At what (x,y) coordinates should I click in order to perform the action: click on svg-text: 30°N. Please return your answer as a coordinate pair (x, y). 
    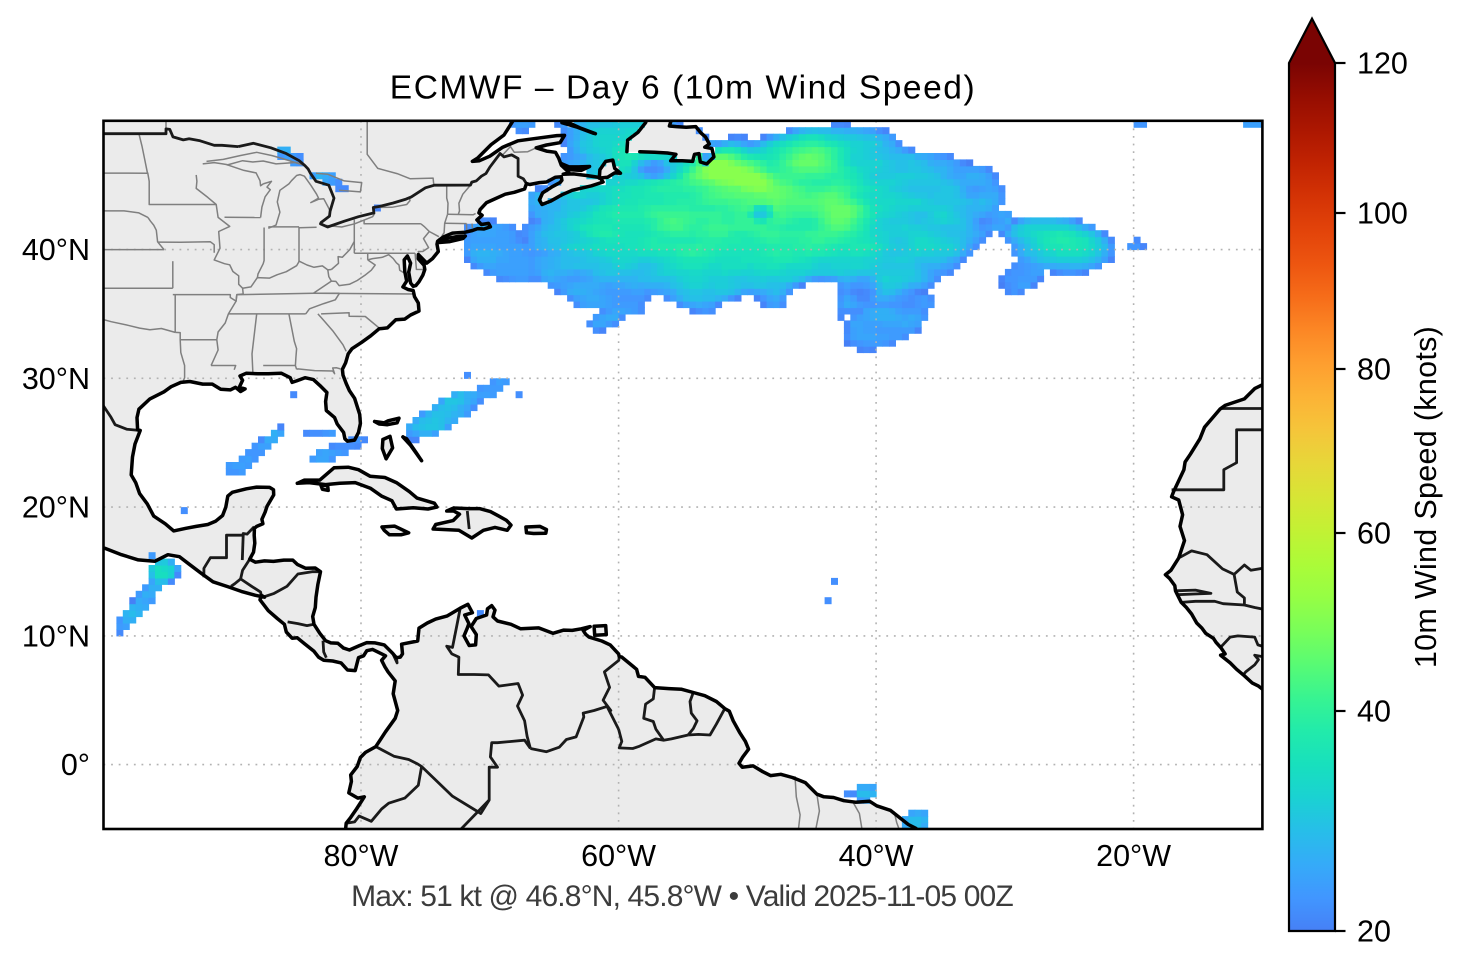
    Looking at the image, I should click on (56, 379).